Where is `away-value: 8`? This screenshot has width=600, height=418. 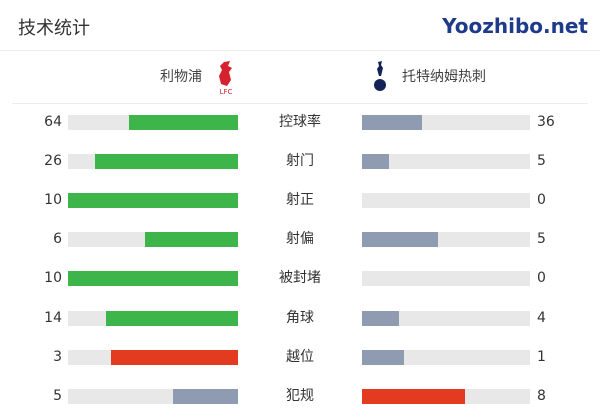 away-value: 8 is located at coordinates (541, 396).